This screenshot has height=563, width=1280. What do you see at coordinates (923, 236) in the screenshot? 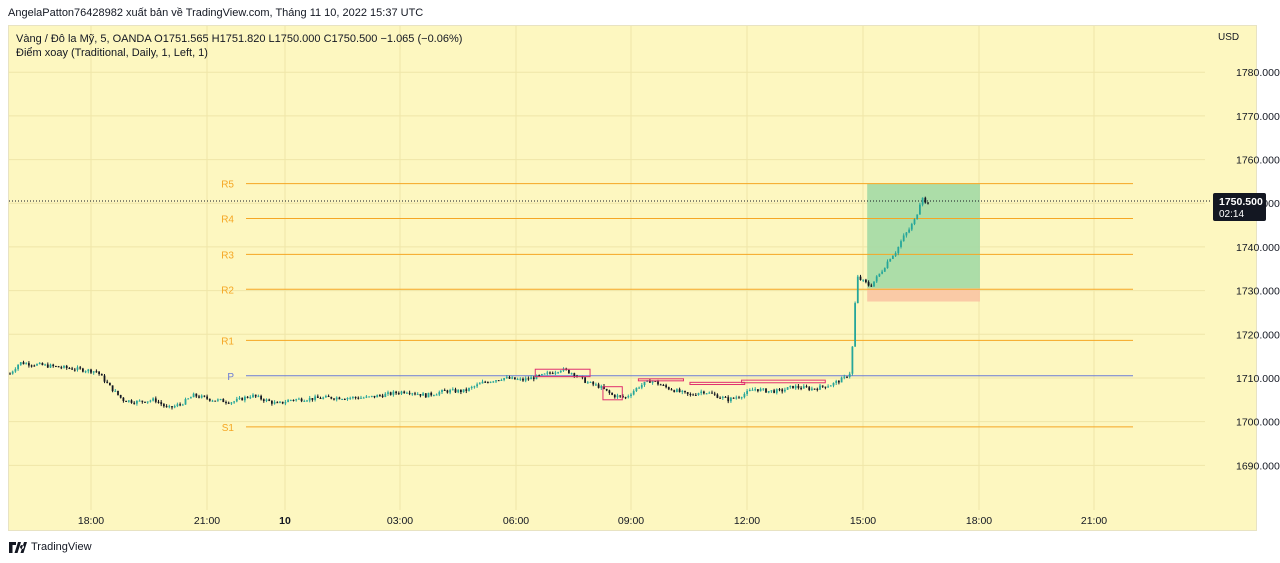
I see `target-zone` at bounding box center [923, 236].